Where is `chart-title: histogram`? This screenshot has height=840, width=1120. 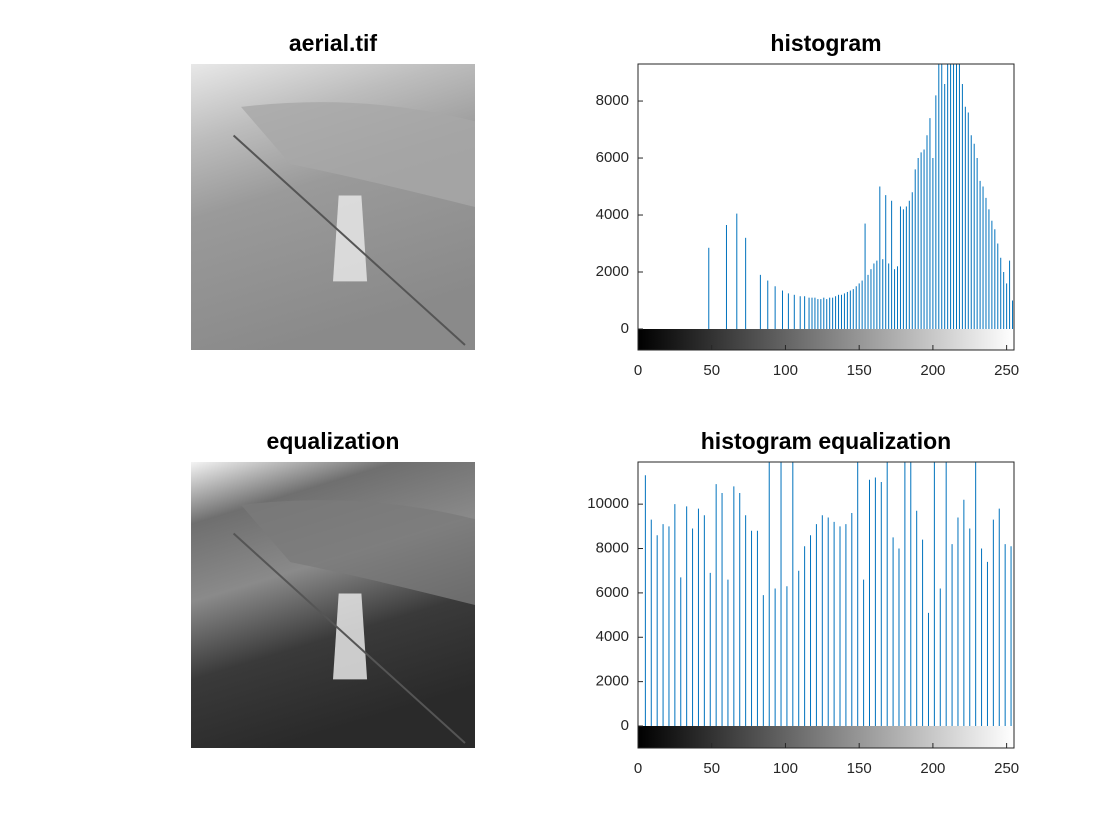 chart-title: histogram is located at coordinates (825, 43).